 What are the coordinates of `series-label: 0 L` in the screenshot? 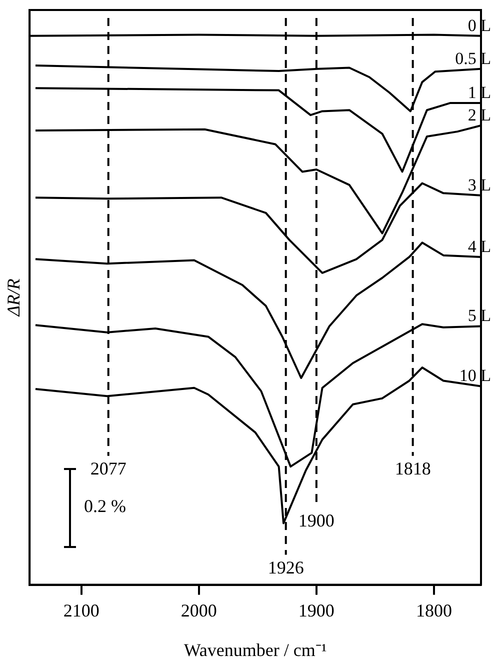 It's located at (479, 25).